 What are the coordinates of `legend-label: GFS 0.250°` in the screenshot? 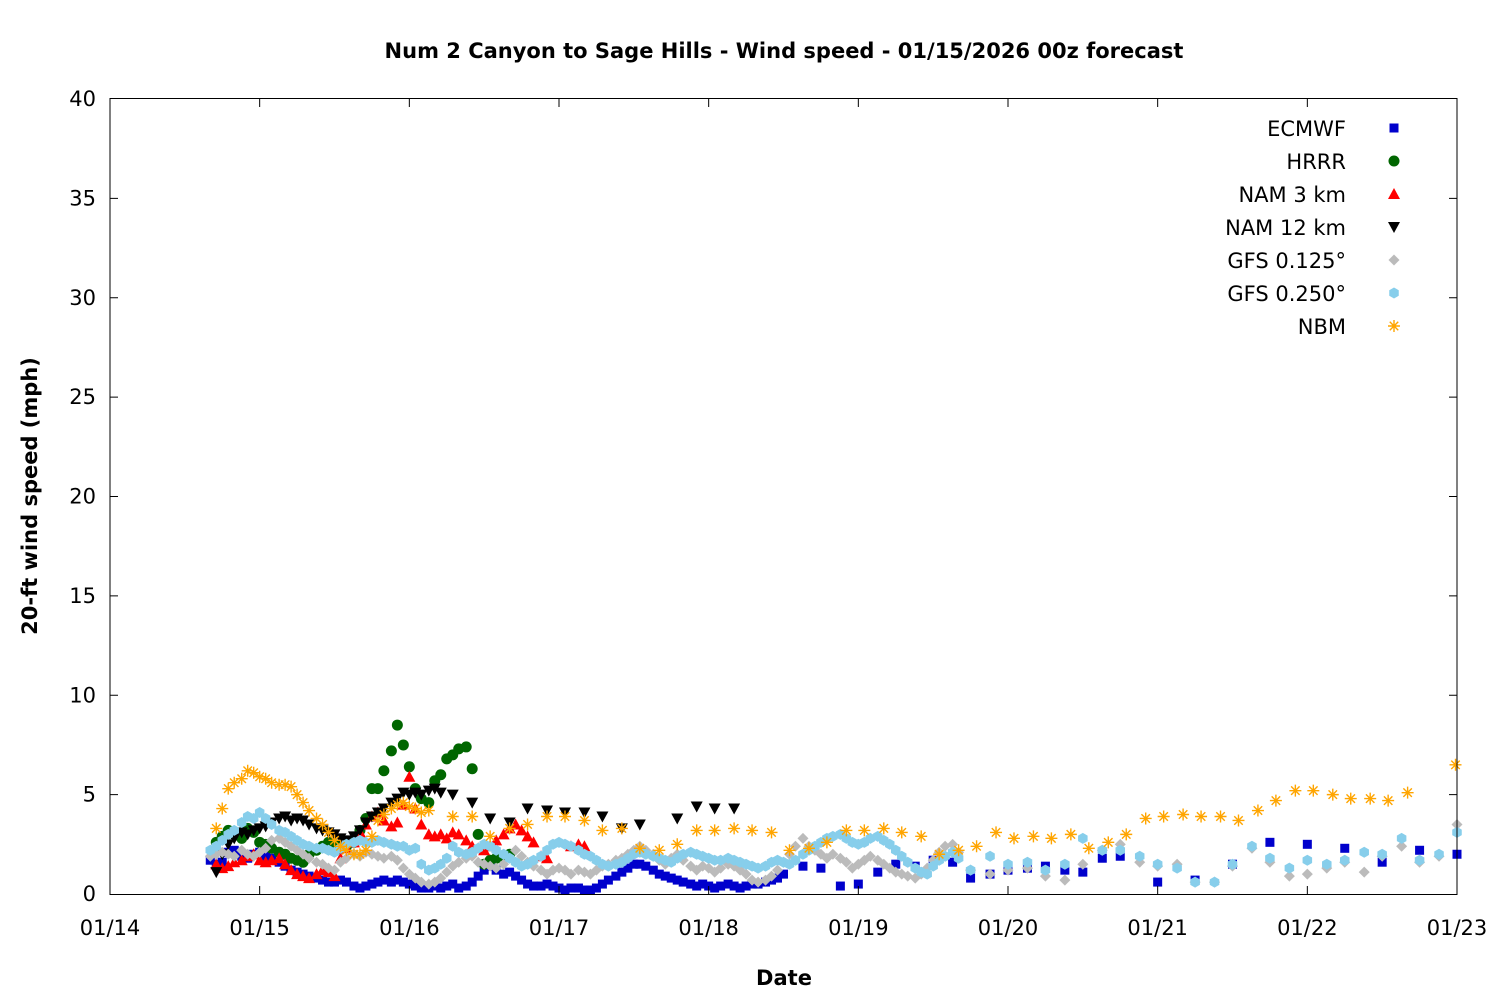 It's located at (1286, 294).